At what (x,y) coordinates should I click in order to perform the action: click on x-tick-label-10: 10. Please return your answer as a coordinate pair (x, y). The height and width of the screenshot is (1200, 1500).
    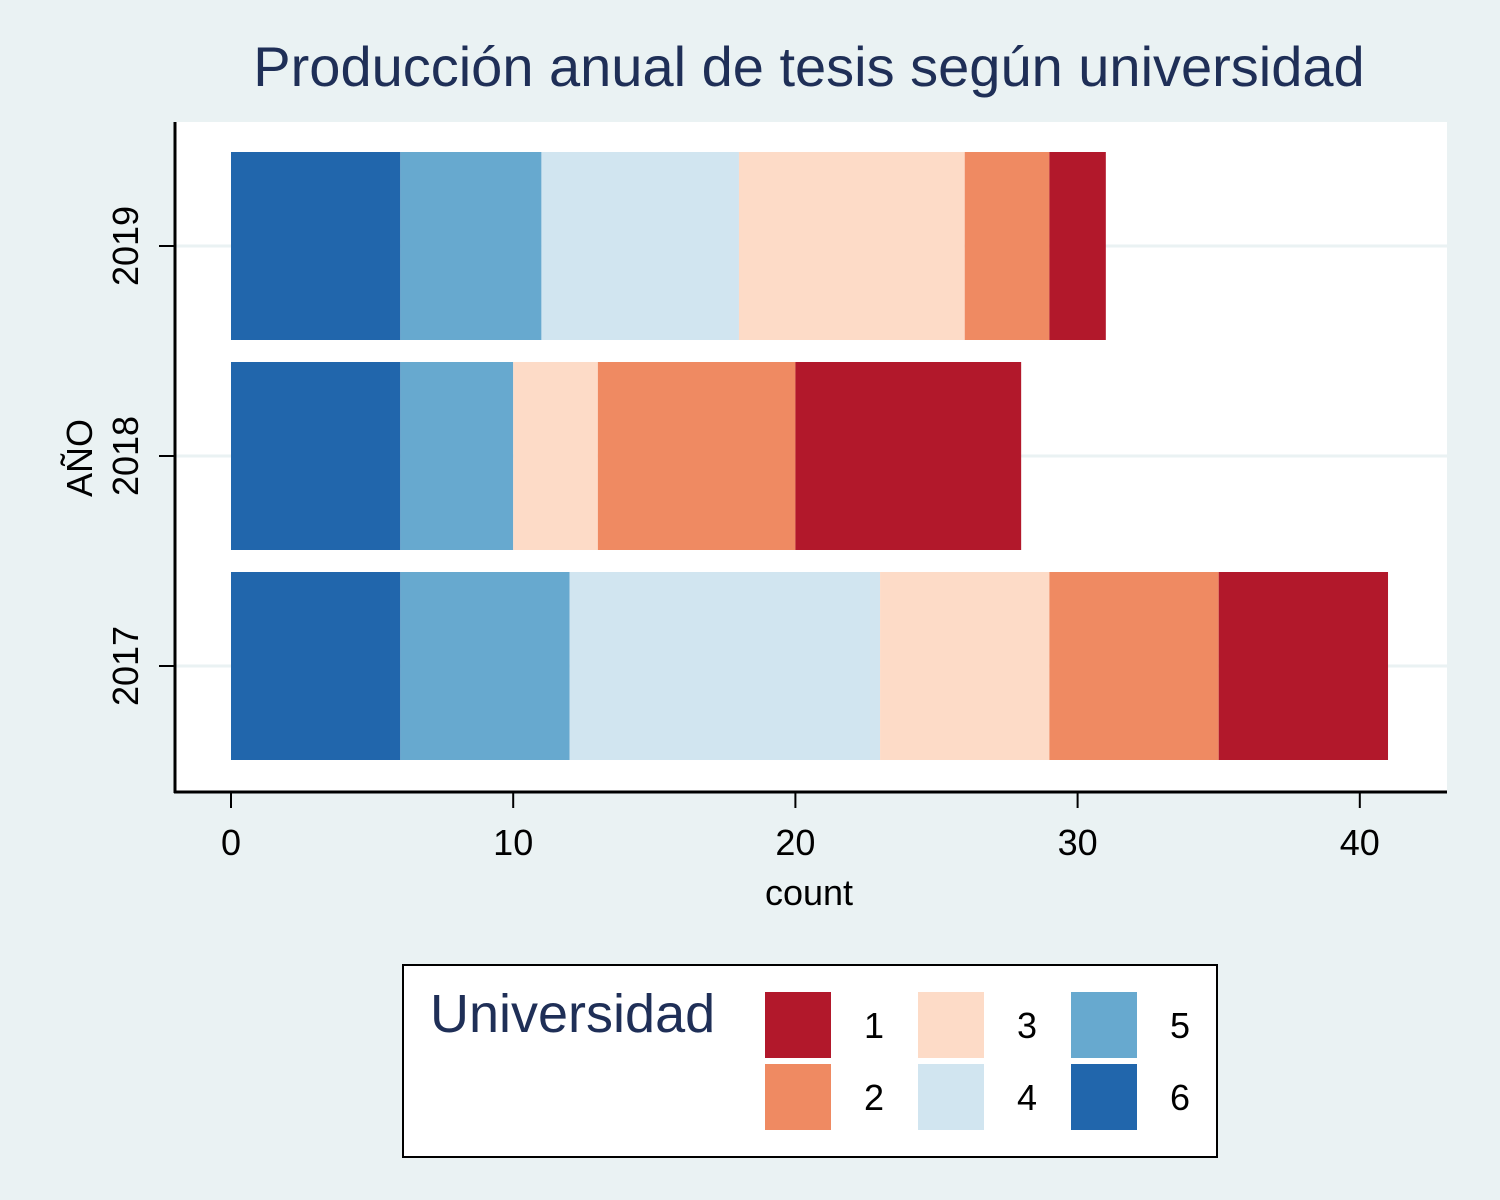
    Looking at the image, I should click on (513, 842).